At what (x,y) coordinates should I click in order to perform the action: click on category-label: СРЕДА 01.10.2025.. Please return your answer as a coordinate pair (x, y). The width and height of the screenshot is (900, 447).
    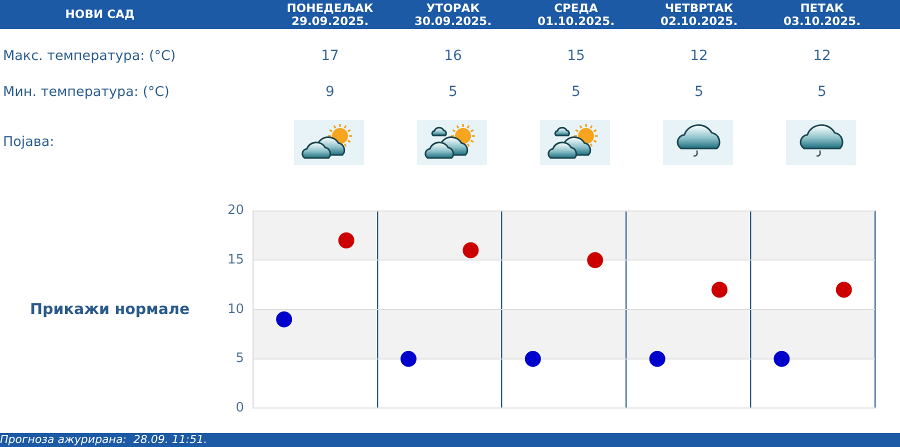
    Looking at the image, I should click on (576, 14).